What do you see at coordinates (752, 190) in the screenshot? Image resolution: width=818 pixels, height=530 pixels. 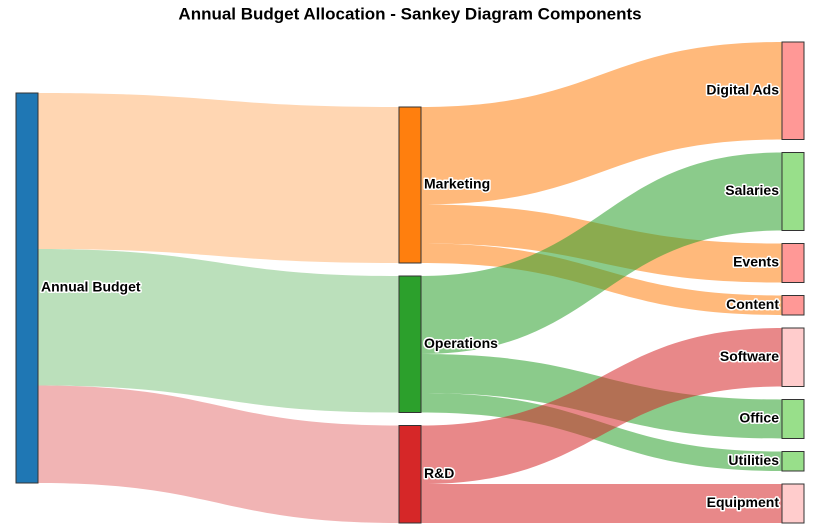 I see `node-label: Salaries` at bounding box center [752, 190].